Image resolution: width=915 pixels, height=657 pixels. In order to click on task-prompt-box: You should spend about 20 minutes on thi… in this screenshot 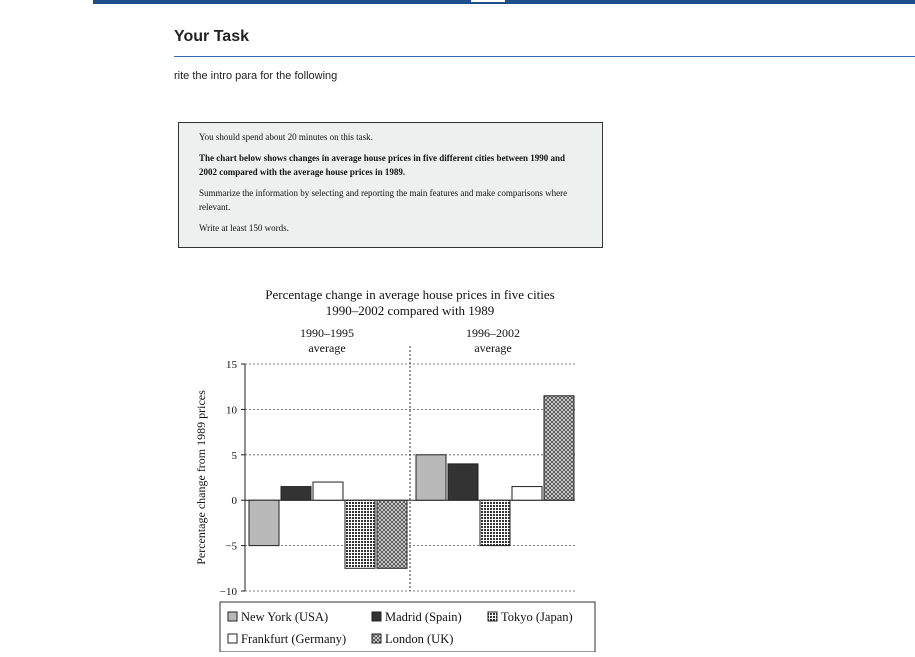, I will do `click(390, 185)`.